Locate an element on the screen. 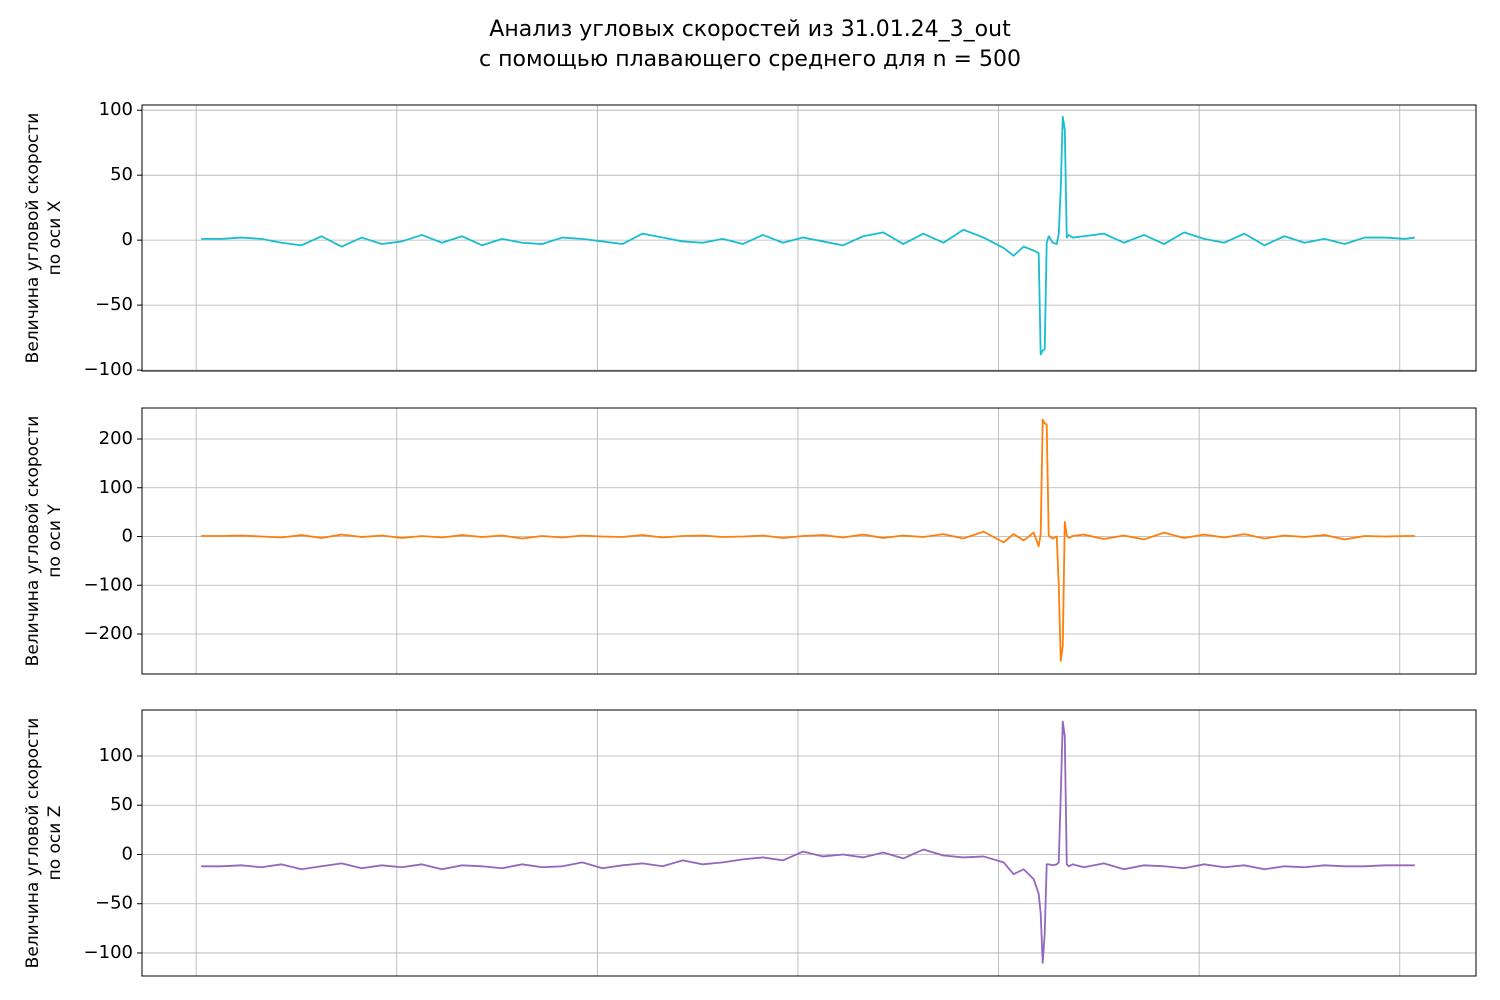  y-axis-label: по оси Y is located at coordinates (55, 541).